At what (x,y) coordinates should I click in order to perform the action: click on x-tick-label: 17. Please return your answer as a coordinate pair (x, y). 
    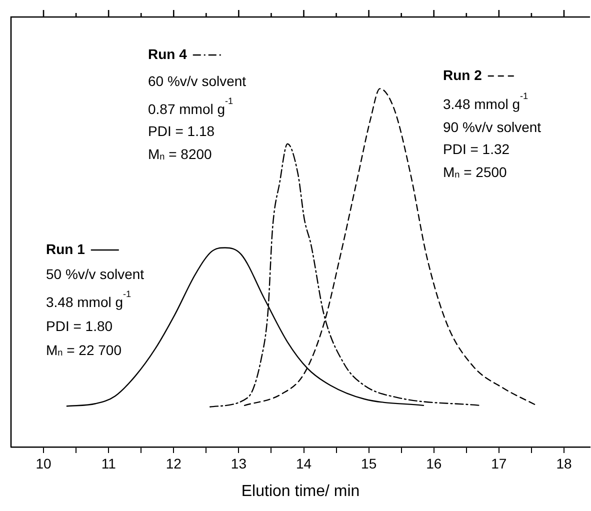
    Looking at the image, I should click on (499, 463).